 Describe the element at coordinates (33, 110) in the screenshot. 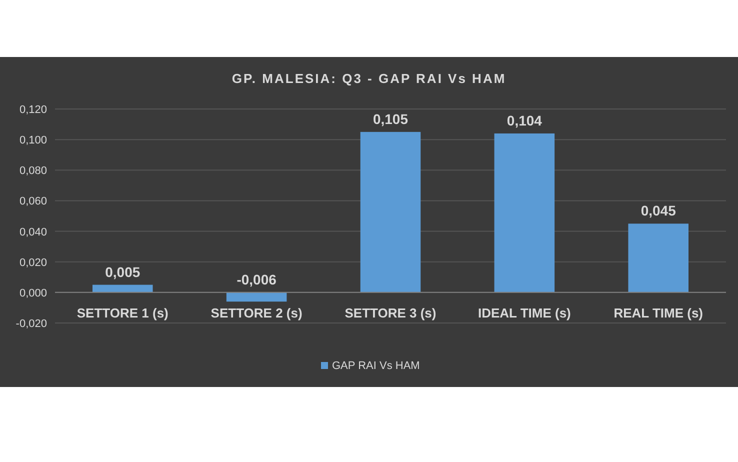

I see `y-tick-label: 0,120` at that location.